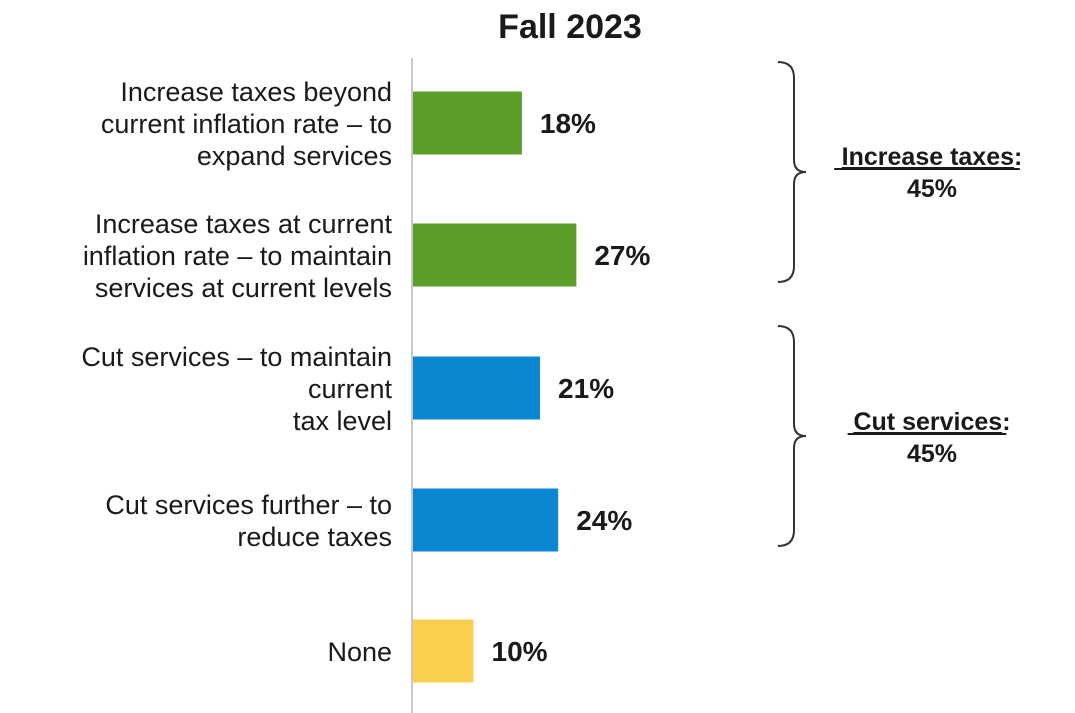  Describe the element at coordinates (622, 255) in the screenshot. I see `value-label-2: 27%` at that location.